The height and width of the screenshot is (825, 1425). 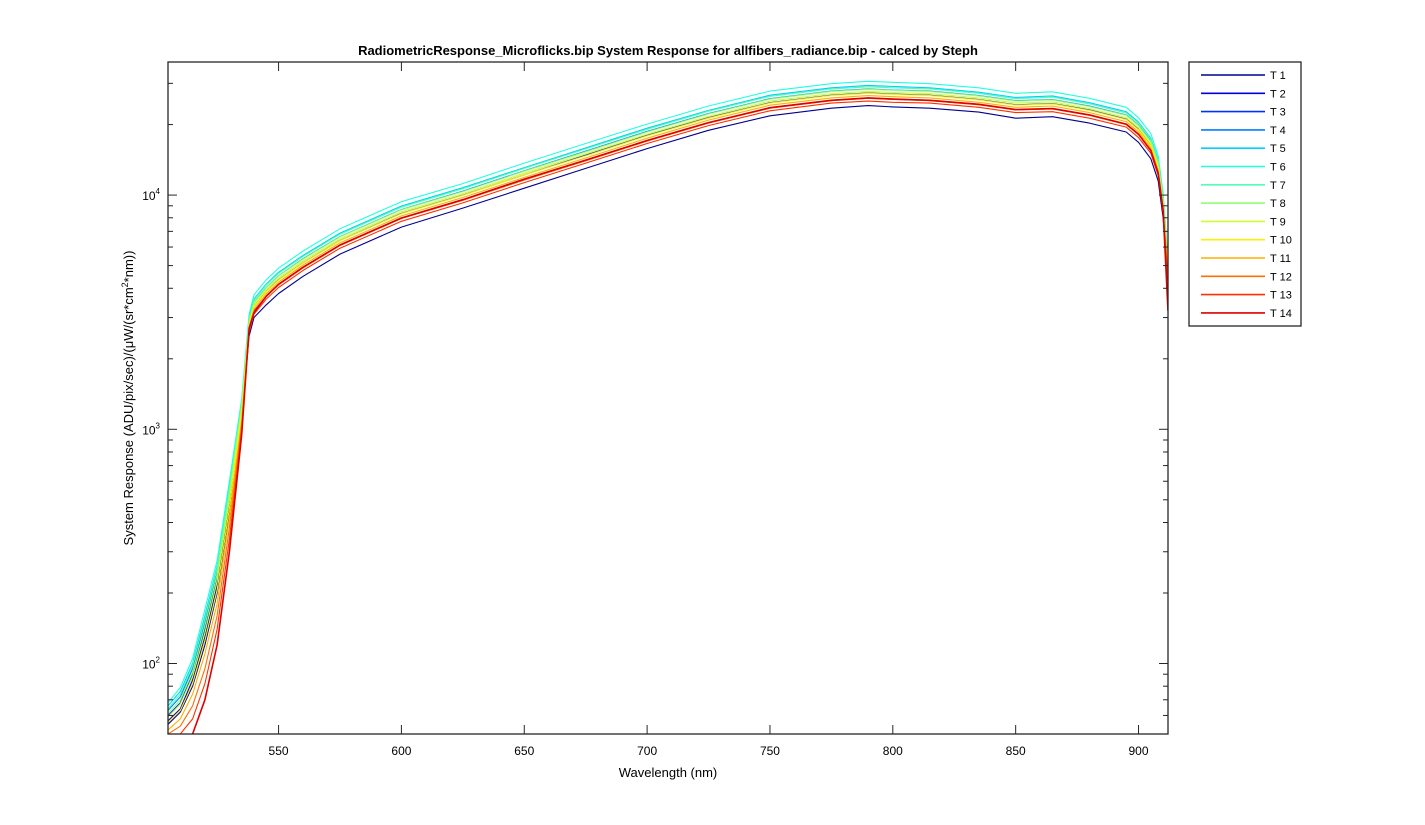 I want to click on legend-box, so click(x=1245, y=194).